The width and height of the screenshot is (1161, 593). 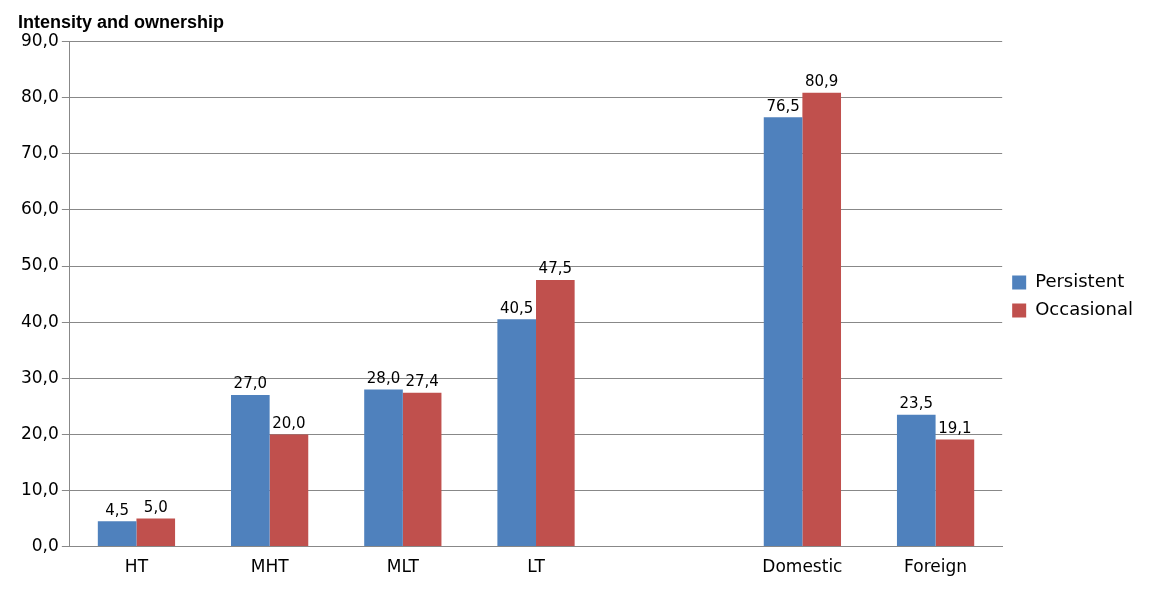 I want to click on chart-title: Intensity and ownership, so click(x=121, y=21).